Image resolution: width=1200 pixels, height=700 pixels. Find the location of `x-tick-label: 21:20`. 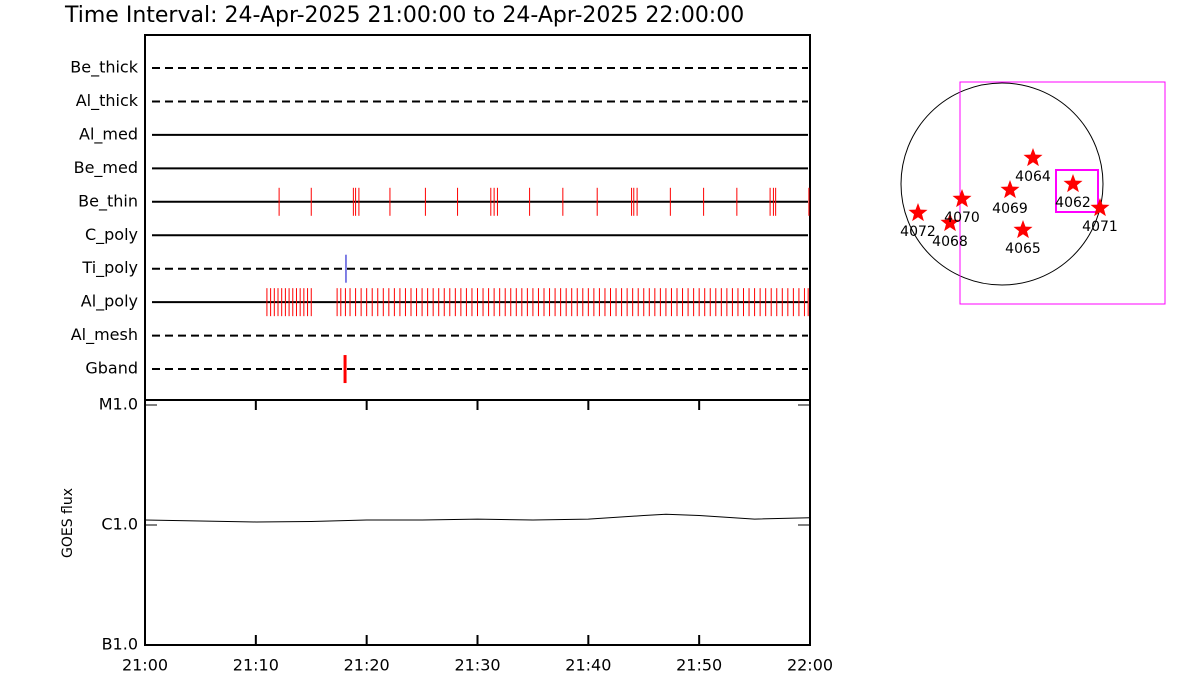

x-tick-label: 21:20 is located at coordinates (367, 665).